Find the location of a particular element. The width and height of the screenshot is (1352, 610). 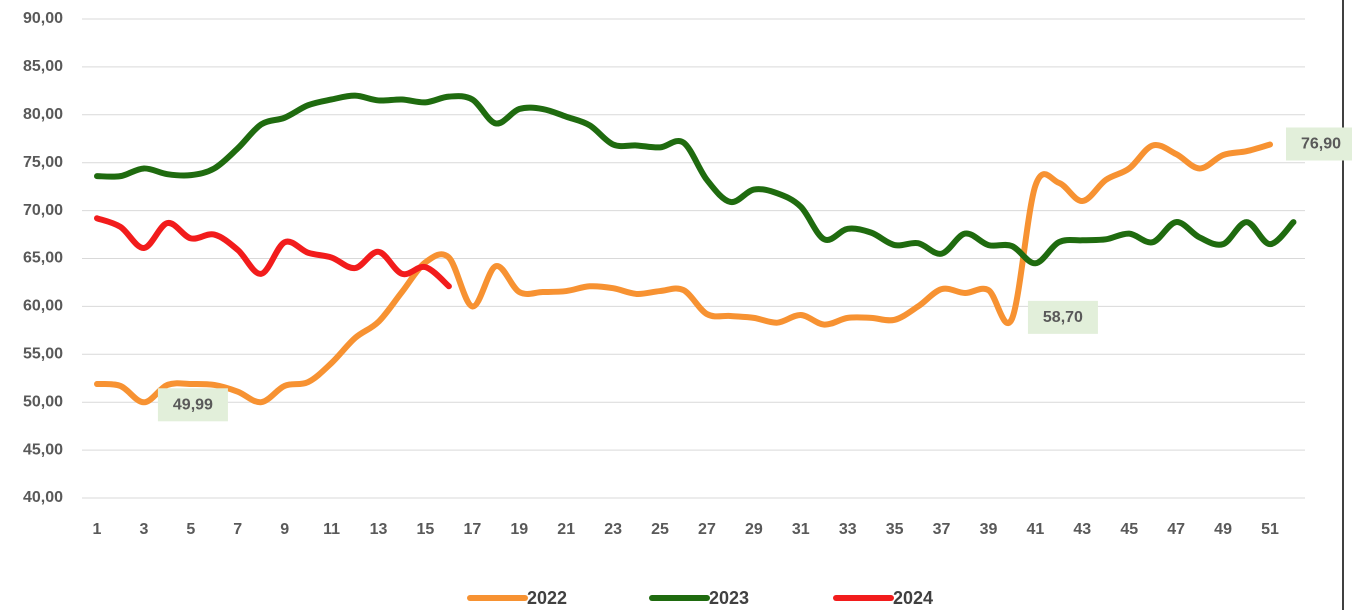

y-tick-label: 55,00 is located at coordinates (43, 354).